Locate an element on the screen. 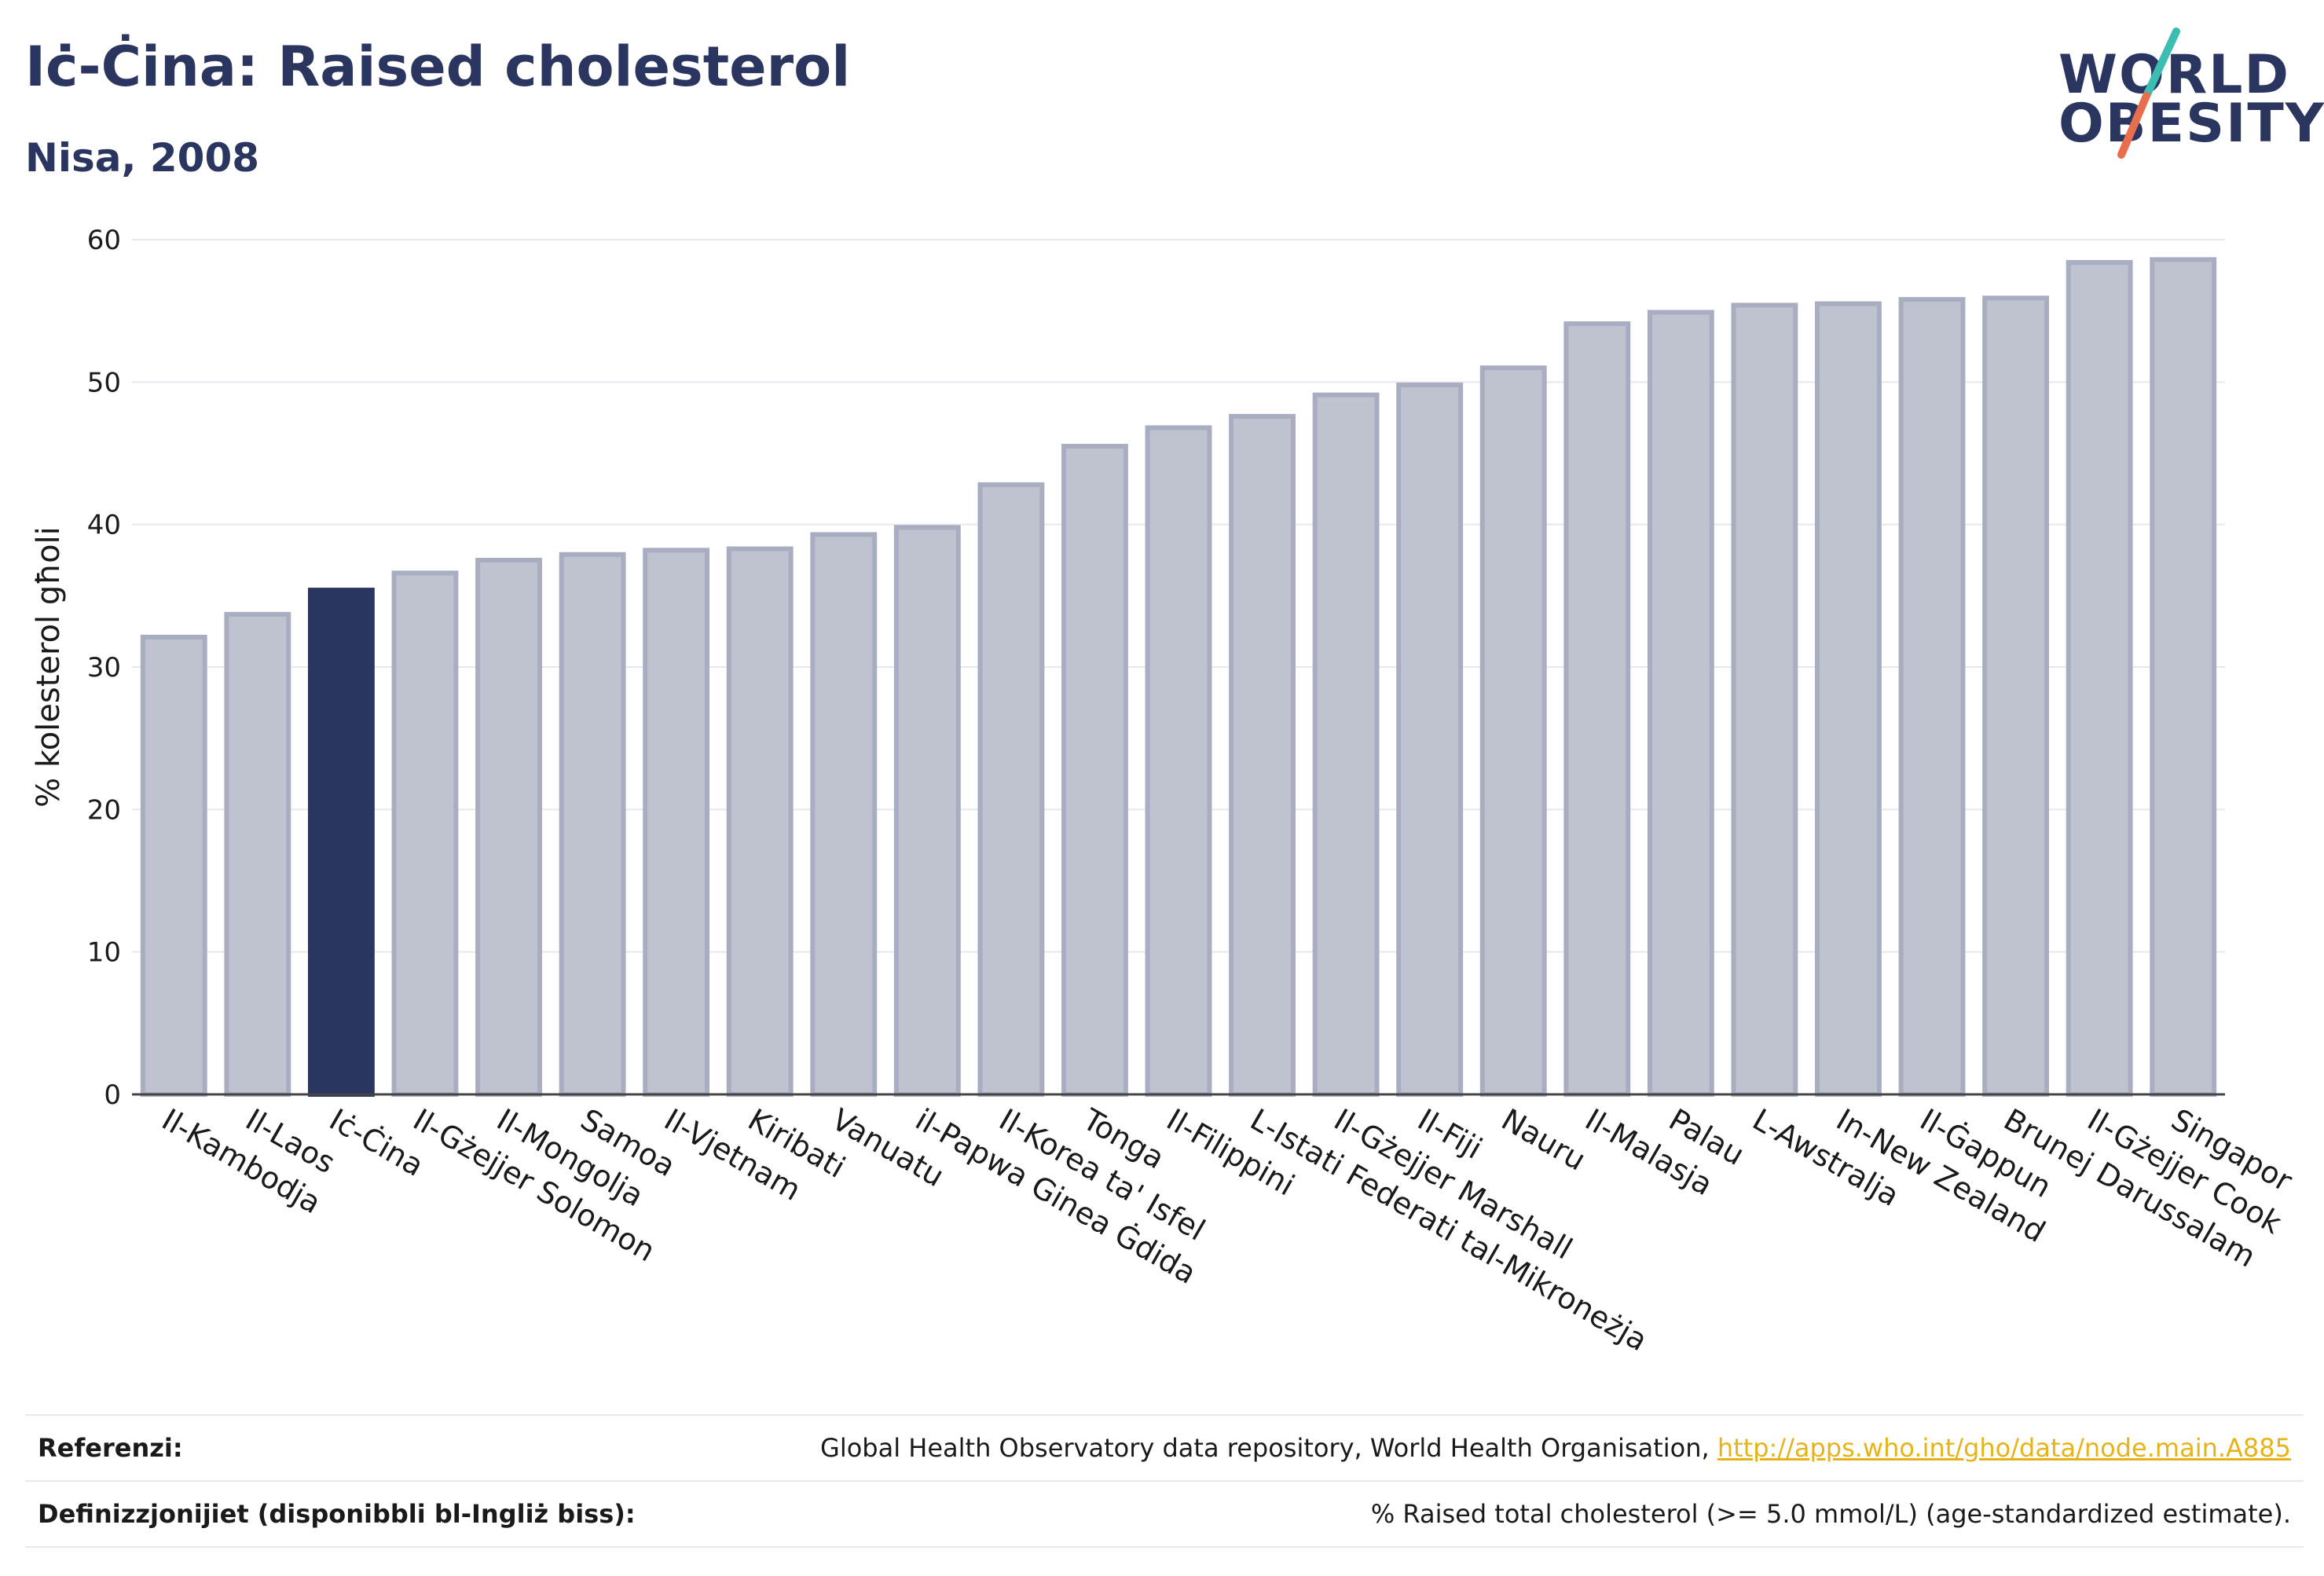 The width and height of the screenshot is (2324, 1576). y-tick-label: 30 is located at coordinates (104, 668).